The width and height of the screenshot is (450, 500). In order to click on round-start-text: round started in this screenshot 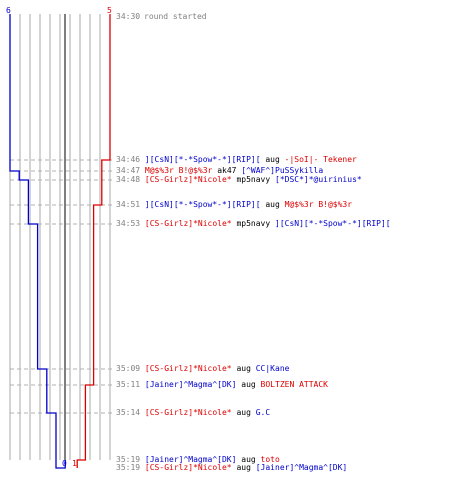, I will do `click(175, 16)`.